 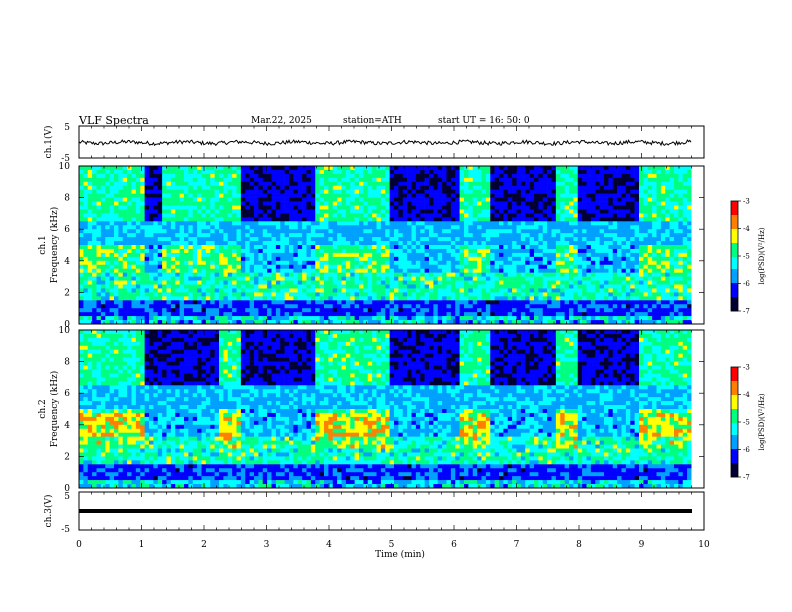 What do you see at coordinates (579, 545) in the screenshot?
I see `x-tick-label: 8` at bounding box center [579, 545].